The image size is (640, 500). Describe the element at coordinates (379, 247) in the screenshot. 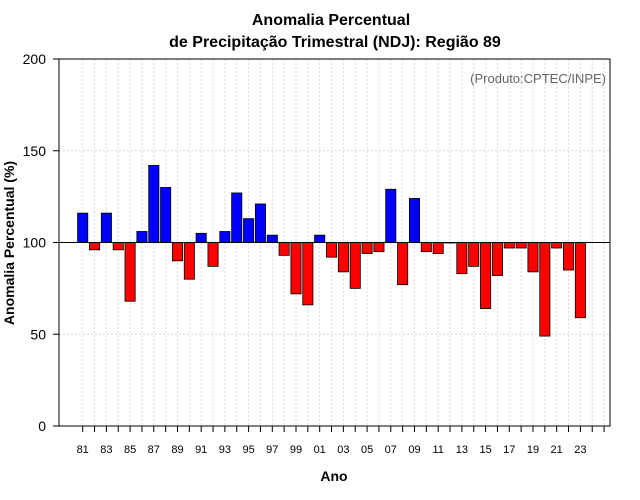

I see `bar-2006` at that location.